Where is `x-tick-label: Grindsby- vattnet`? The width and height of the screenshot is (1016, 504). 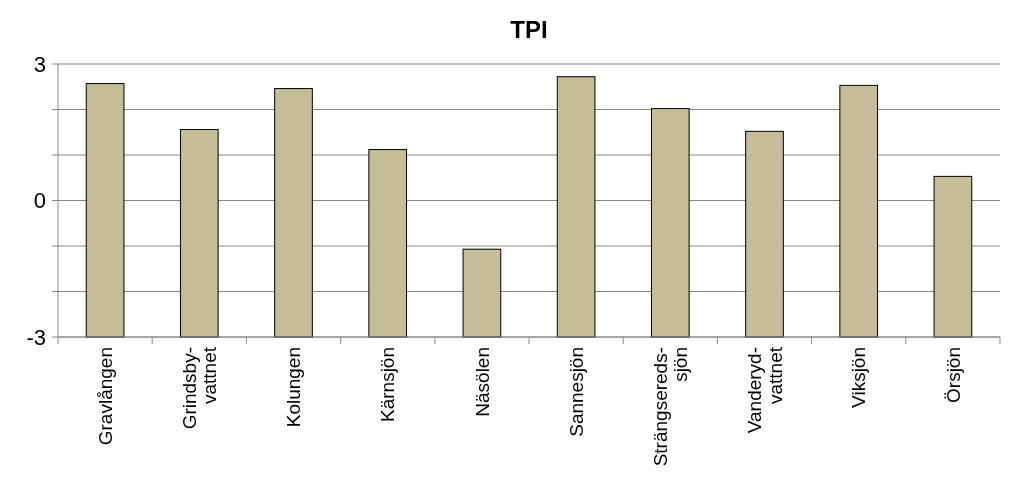 x-tick-label: Grindsby- vattnet is located at coordinates (199, 388).